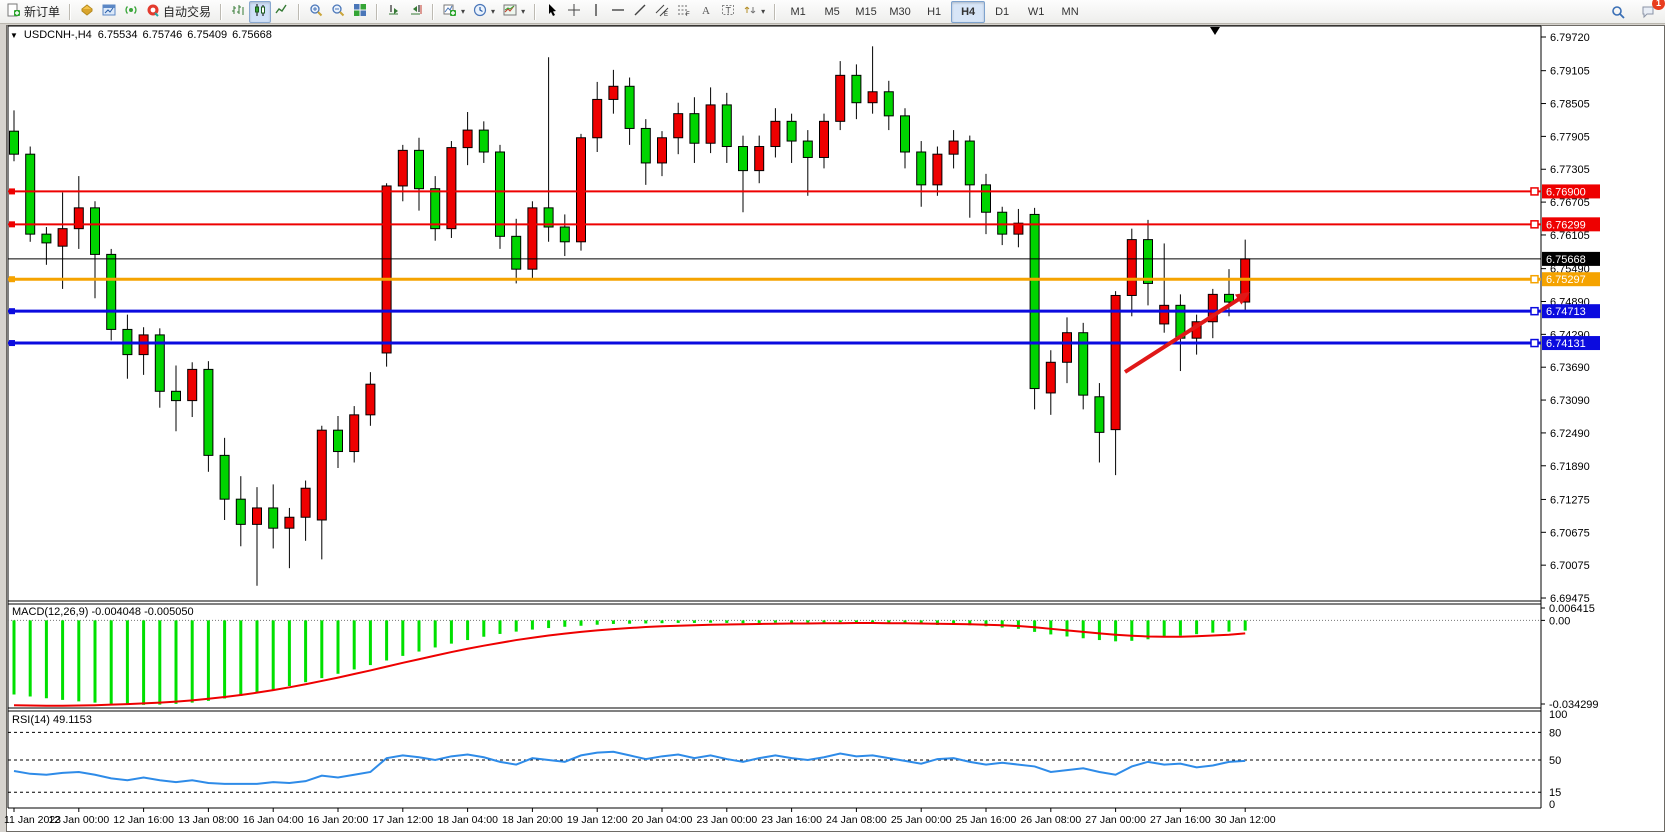 The height and width of the screenshot is (832, 1665). I want to click on svg-text: 16 Jan 20:00, so click(338, 820).